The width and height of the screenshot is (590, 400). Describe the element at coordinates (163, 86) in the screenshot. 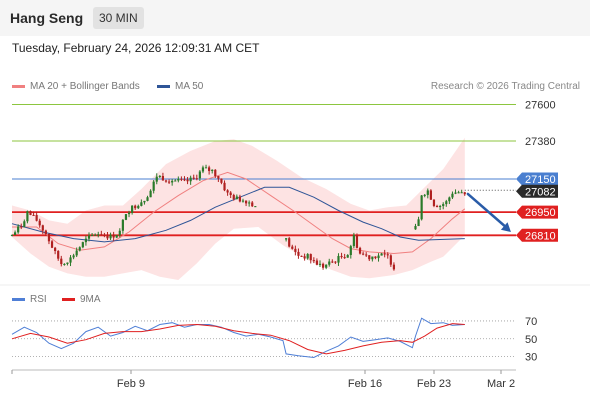

I see `legend-ma50-swatch` at that location.